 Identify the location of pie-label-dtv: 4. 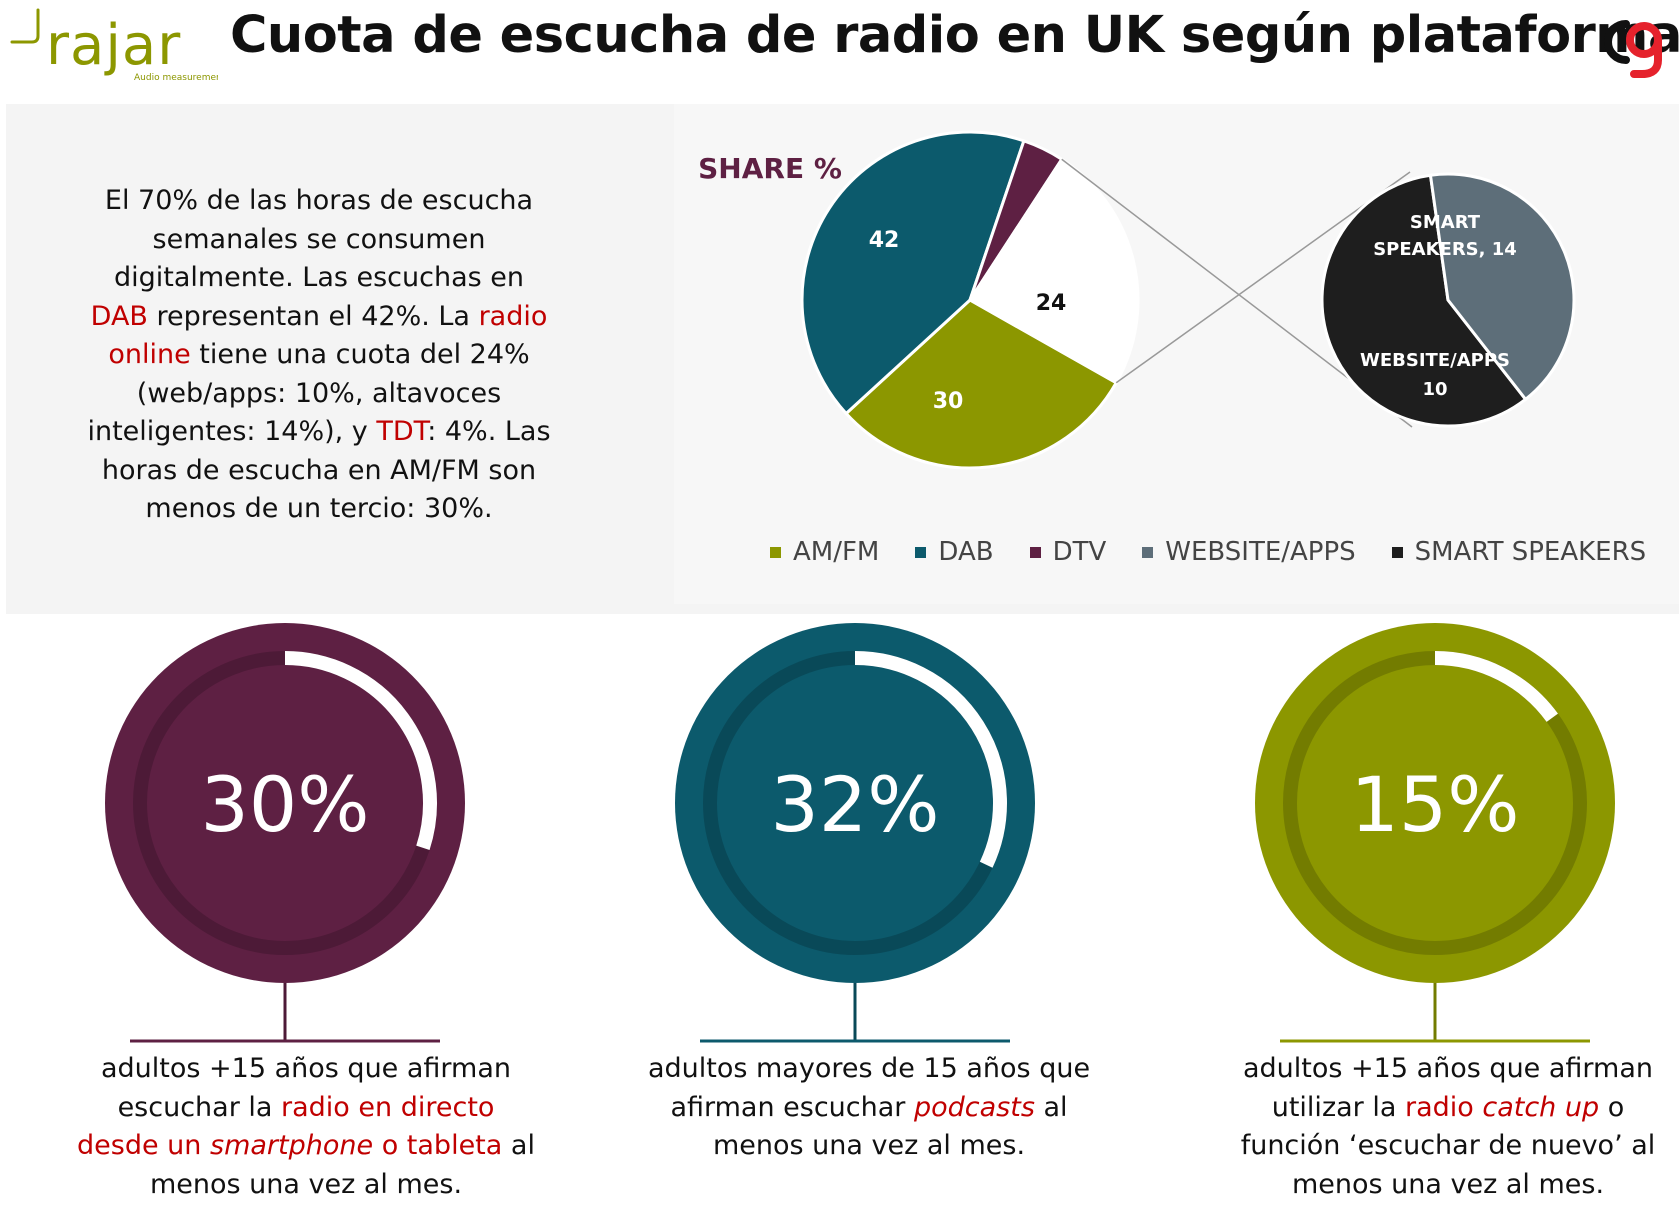
(1063, 183).